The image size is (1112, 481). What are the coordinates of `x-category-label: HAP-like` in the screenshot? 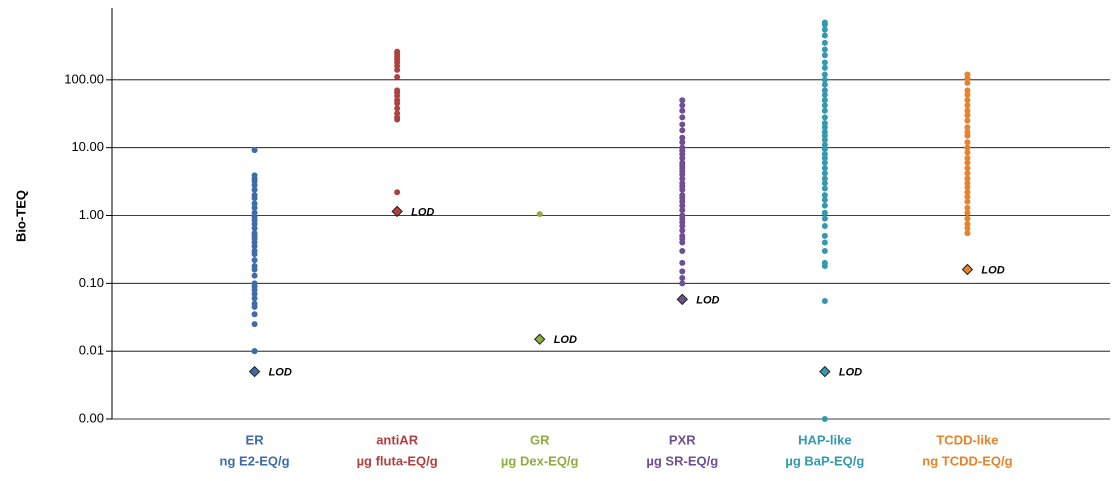 It's located at (824, 439).